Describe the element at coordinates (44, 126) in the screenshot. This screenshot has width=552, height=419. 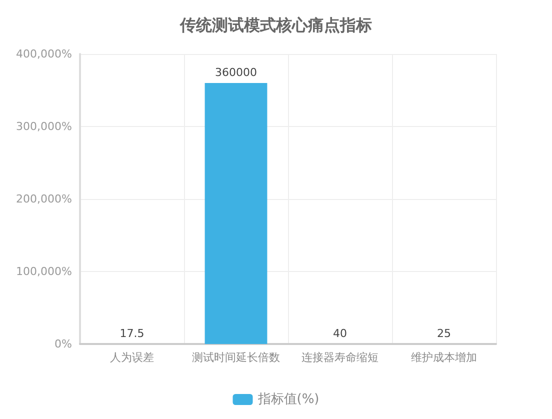
I see `y-tick-label: 300,000%` at that location.